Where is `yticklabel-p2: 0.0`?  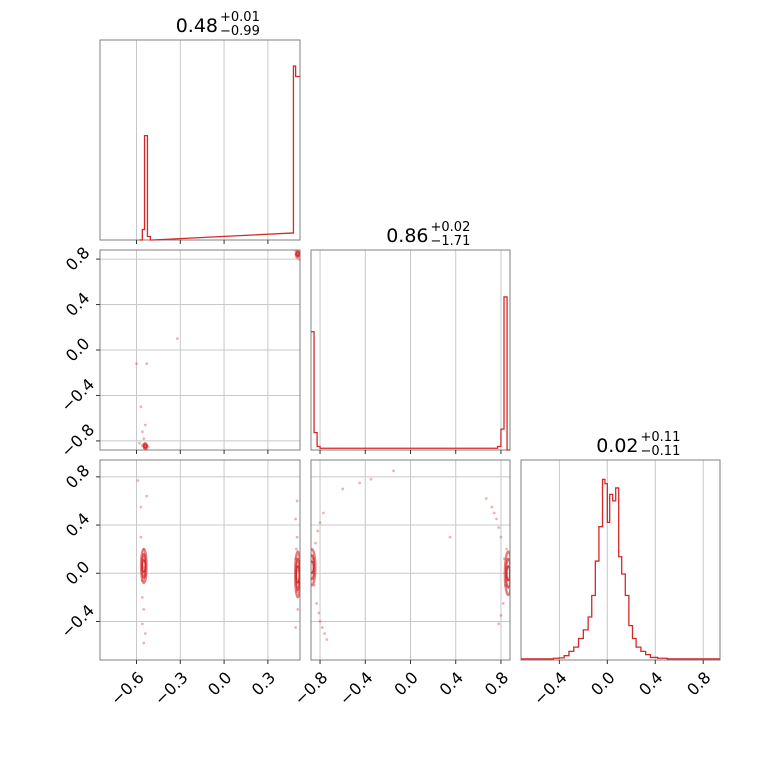
yticklabel-p2: 0.0 is located at coordinates (77, 572).